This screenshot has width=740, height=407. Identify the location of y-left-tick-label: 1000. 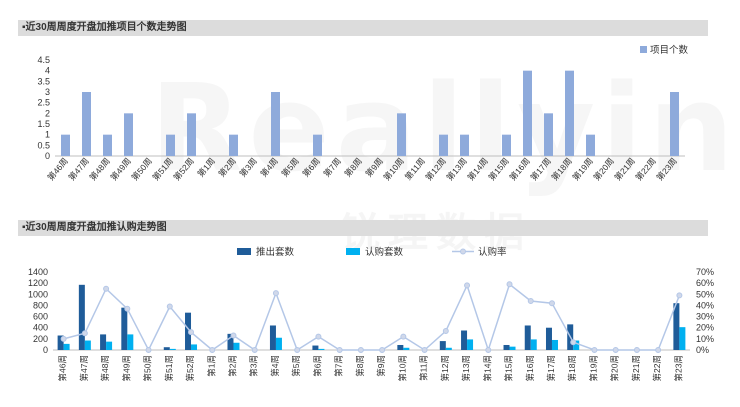
(38, 294).